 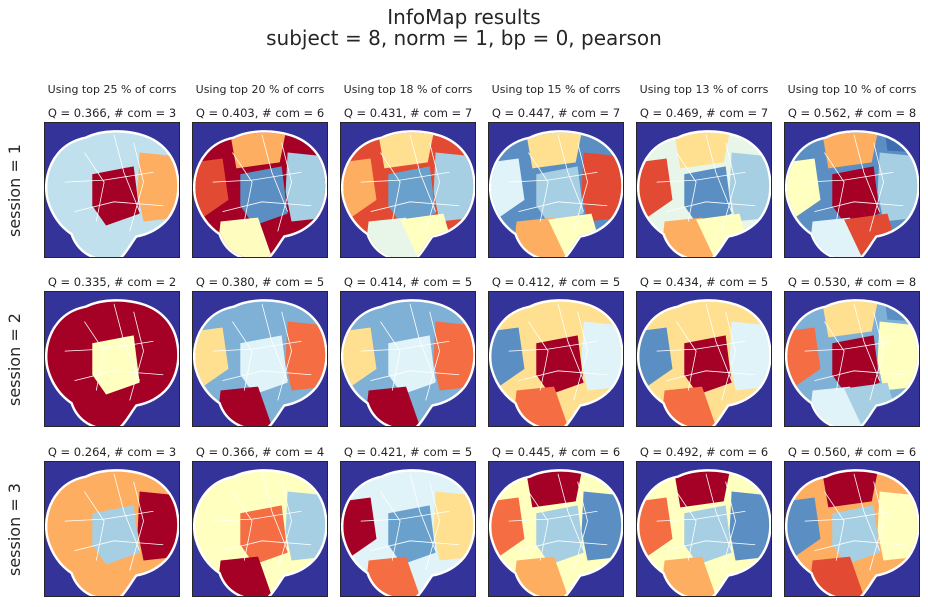 What do you see at coordinates (112, 452) in the screenshot?
I see `panel-q-label: Q = 0.264, # com = 3` at bounding box center [112, 452].